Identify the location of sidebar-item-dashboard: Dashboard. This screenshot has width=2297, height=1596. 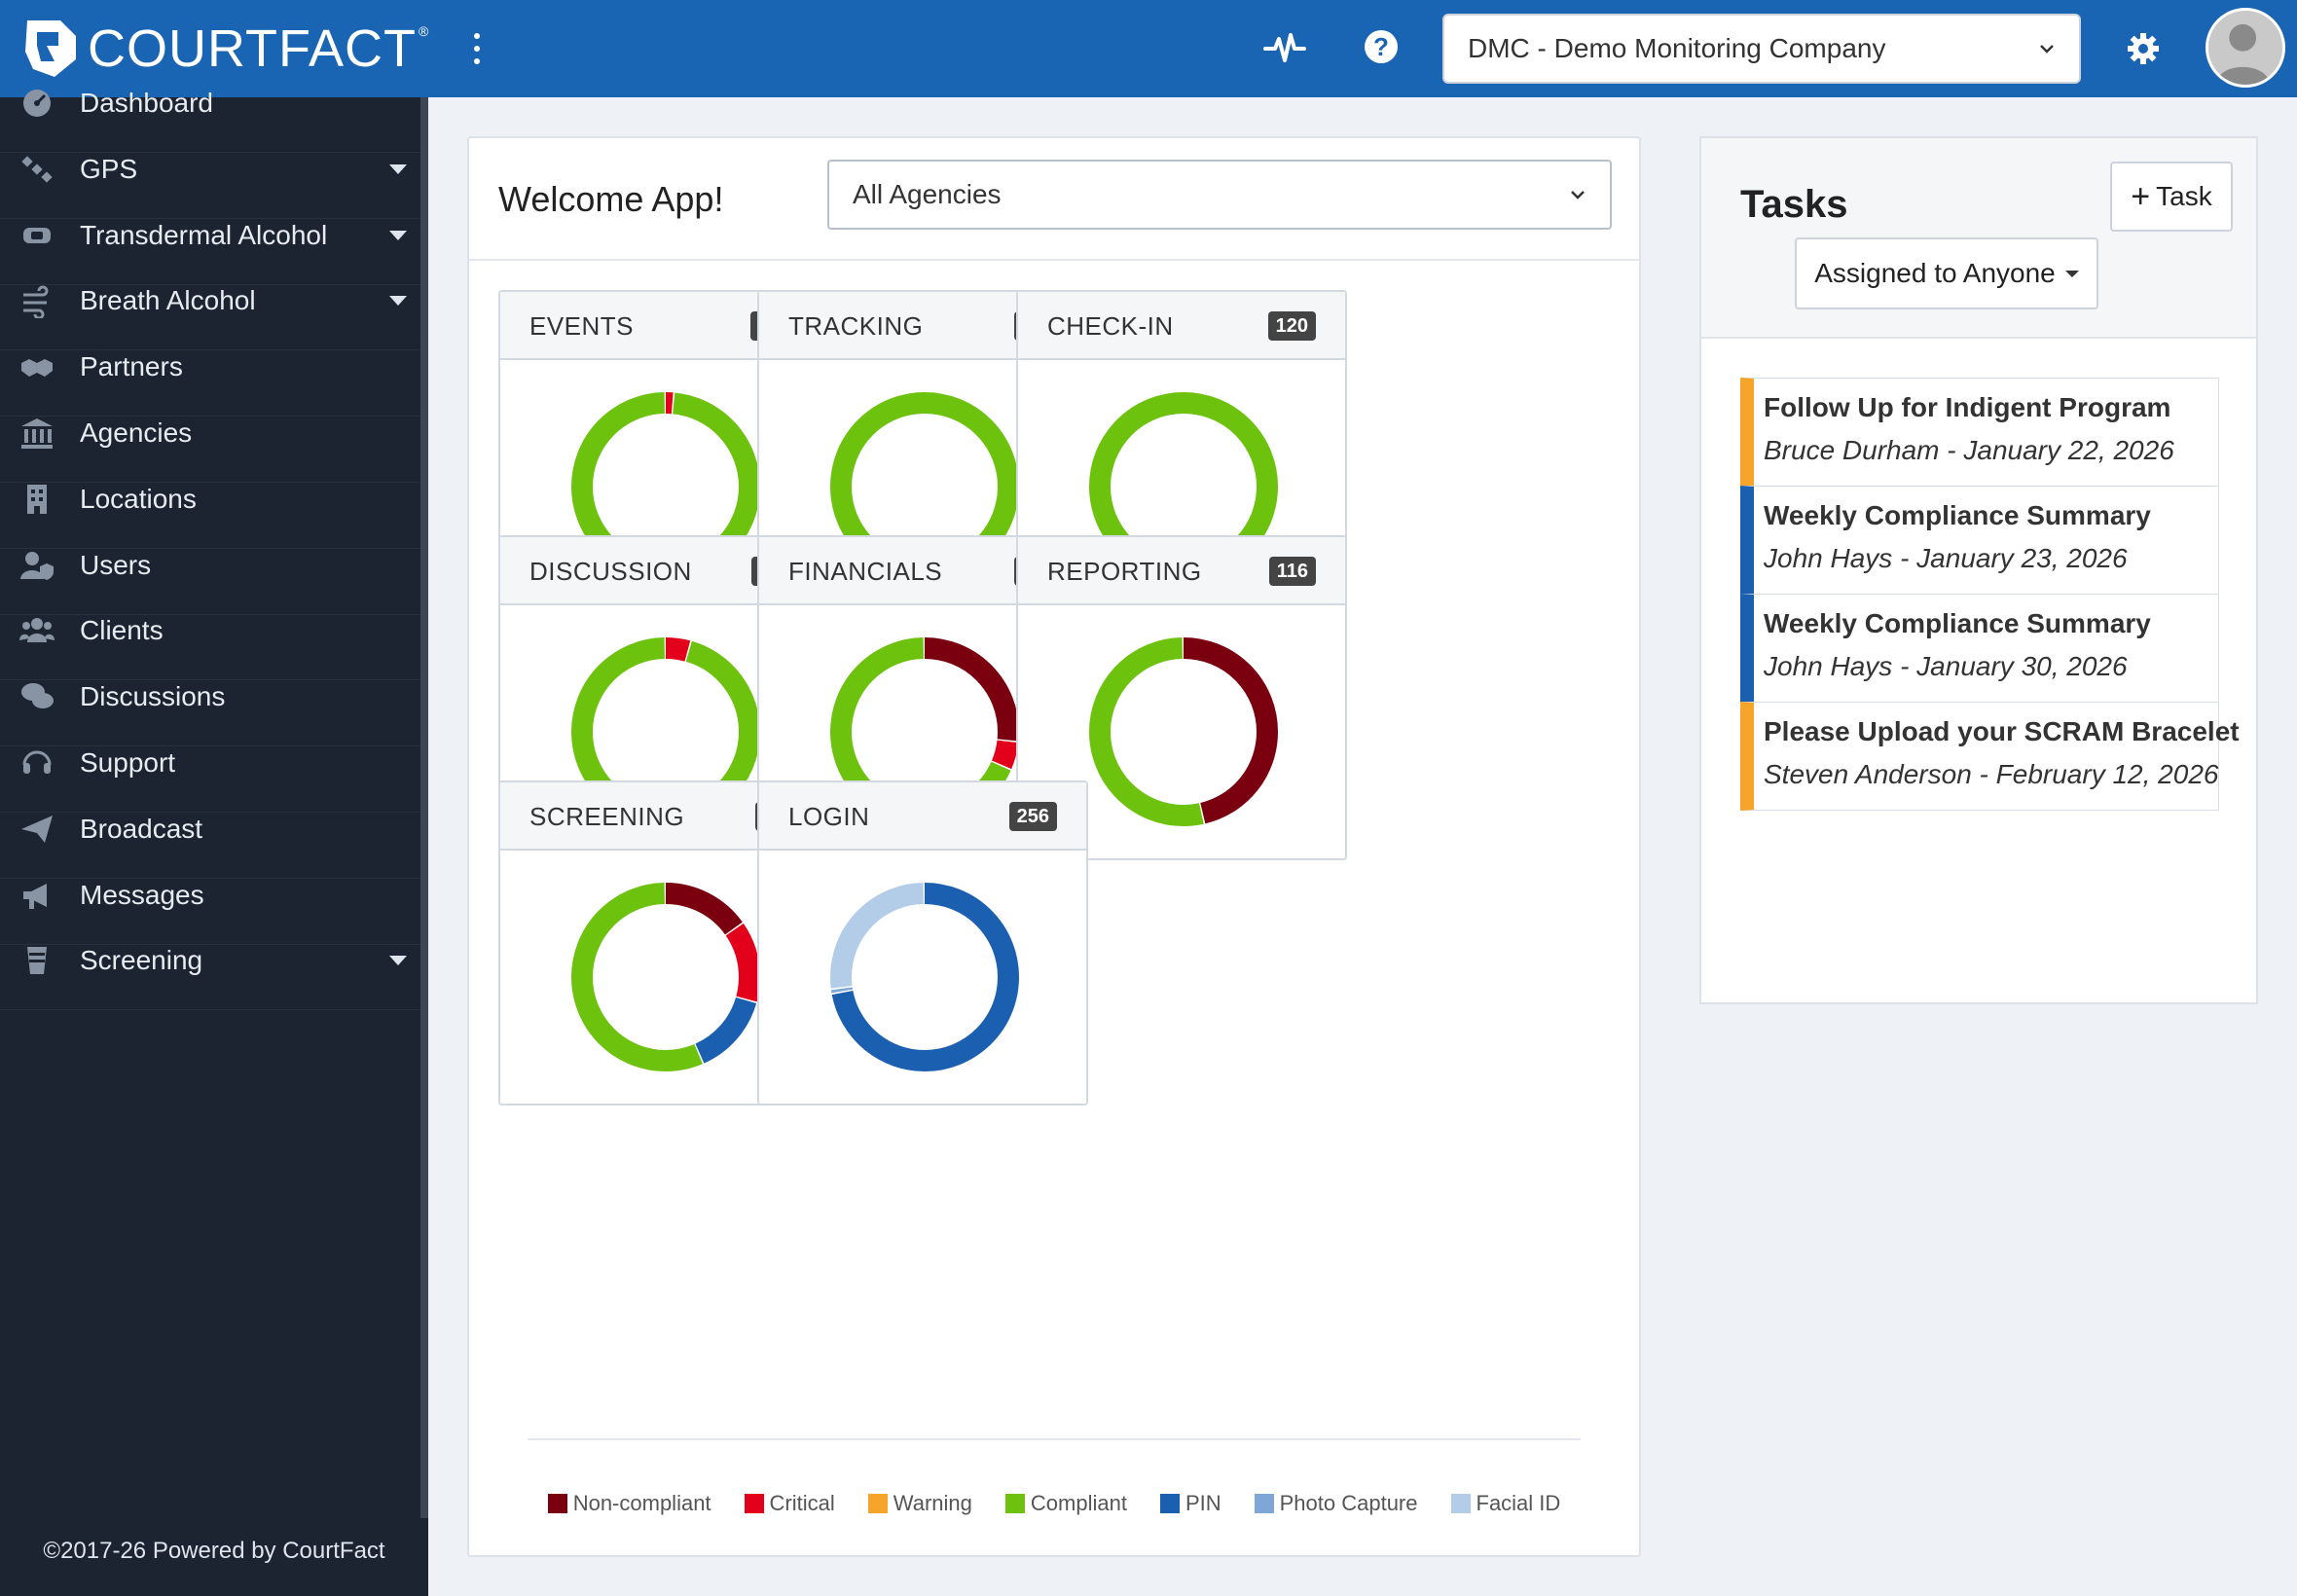
(210, 103).